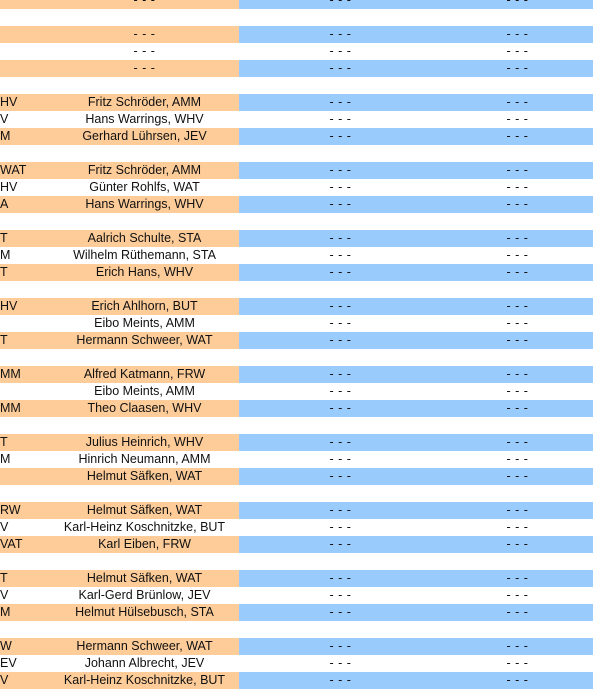 This screenshot has height=689, width=593. What do you see at coordinates (25, 544) in the screenshot?
I see `club-cell: VAT` at bounding box center [25, 544].